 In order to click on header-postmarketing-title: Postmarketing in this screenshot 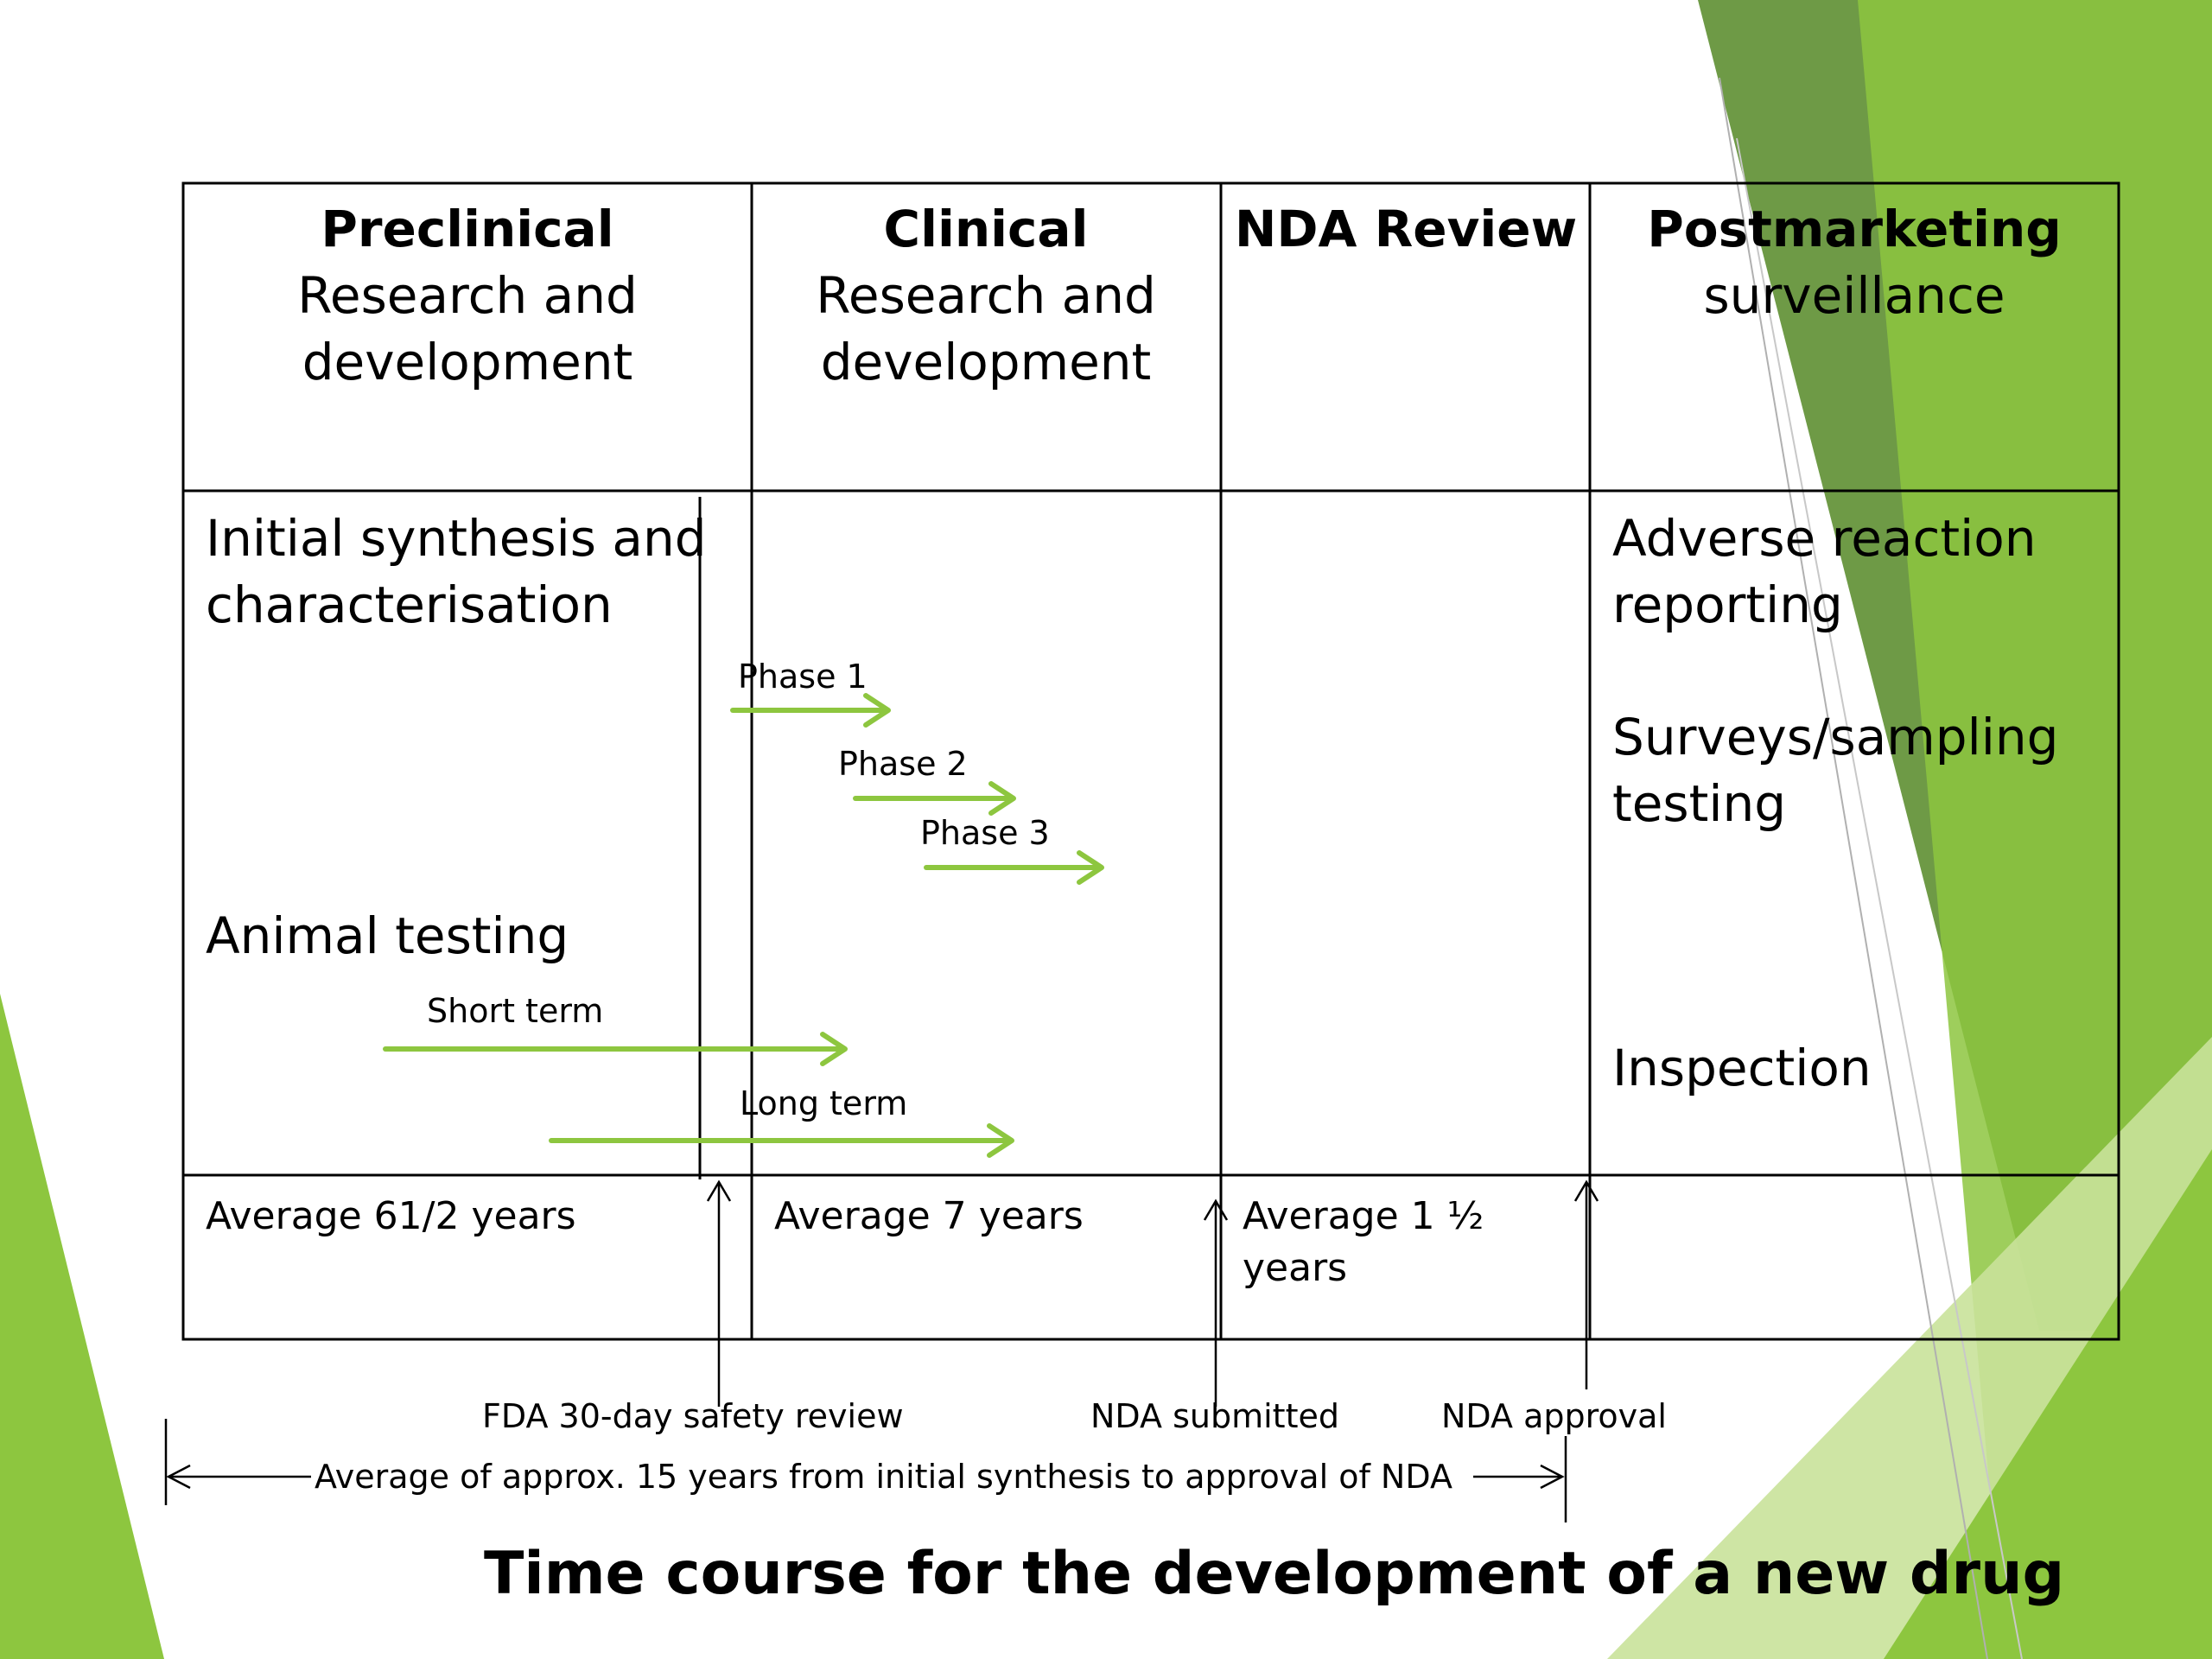, I will do `click(1854, 229)`.